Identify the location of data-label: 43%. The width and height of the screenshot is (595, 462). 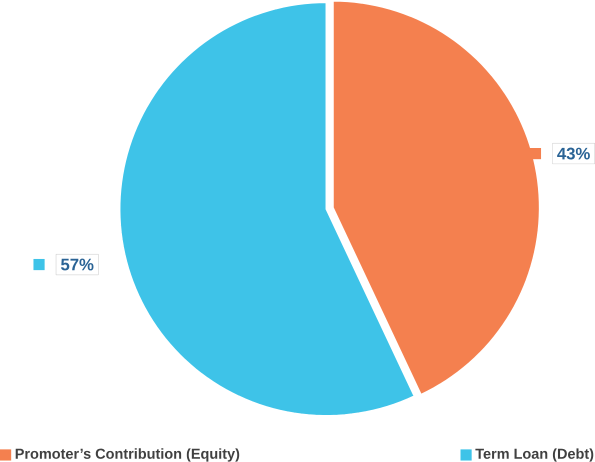
(573, 154).